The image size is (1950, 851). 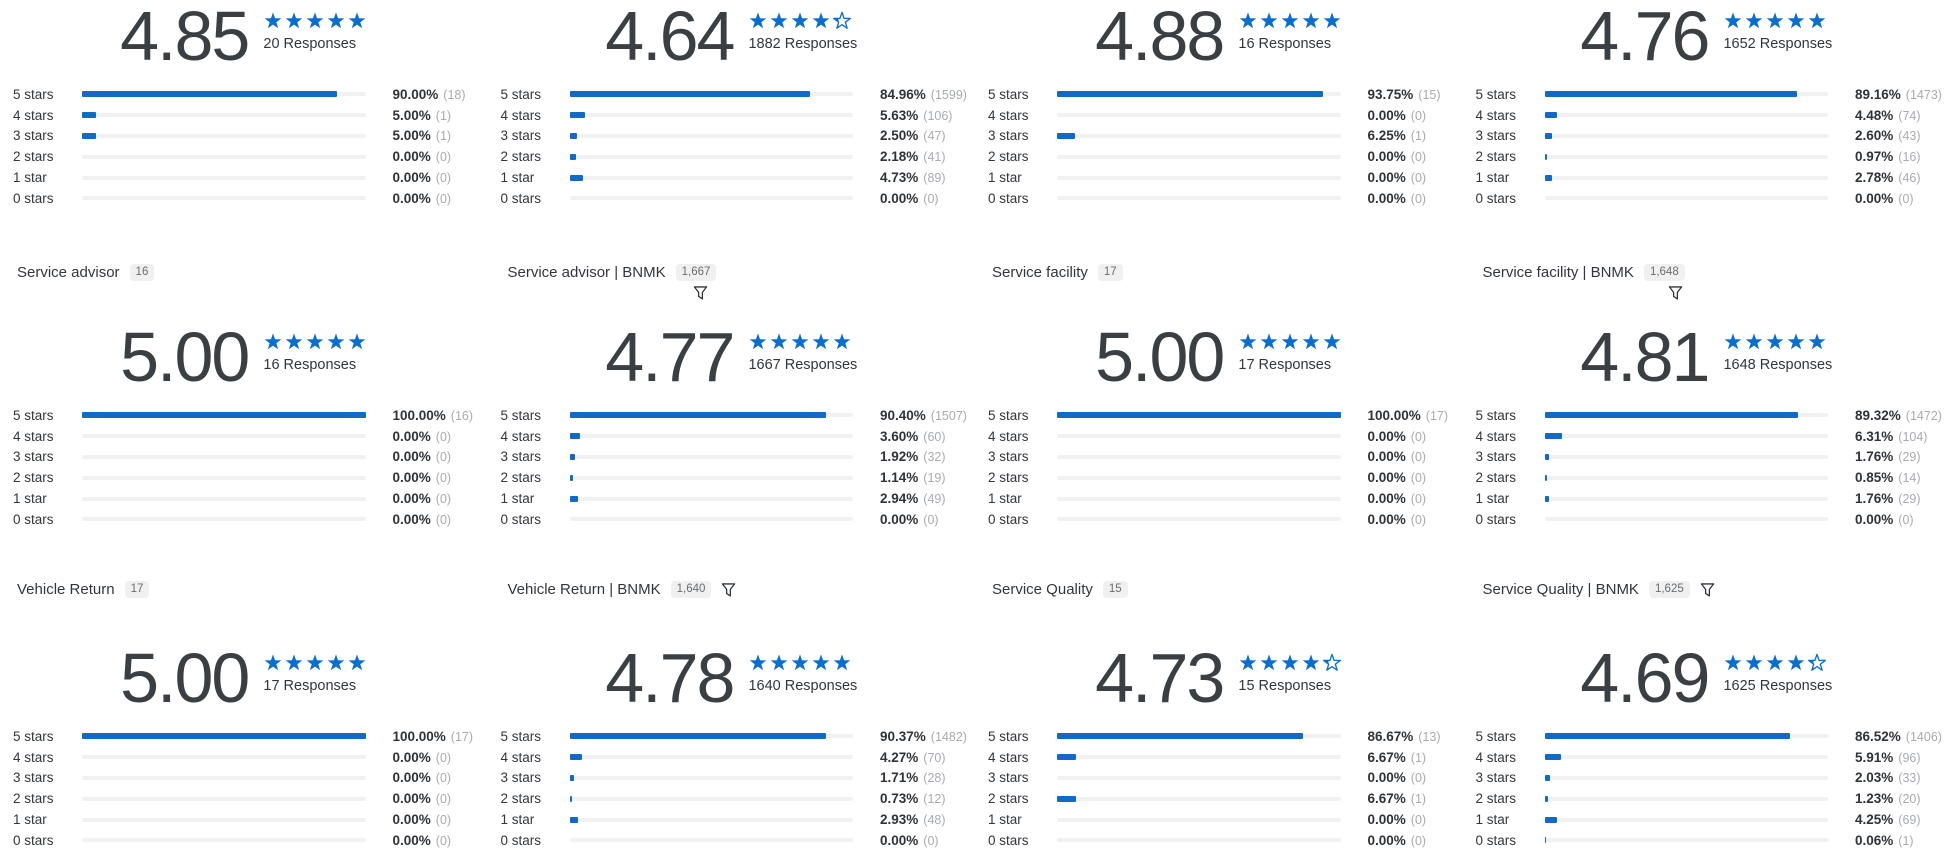 I want to click on responses-count: 1882 Responses, so click(x=802, y=44).